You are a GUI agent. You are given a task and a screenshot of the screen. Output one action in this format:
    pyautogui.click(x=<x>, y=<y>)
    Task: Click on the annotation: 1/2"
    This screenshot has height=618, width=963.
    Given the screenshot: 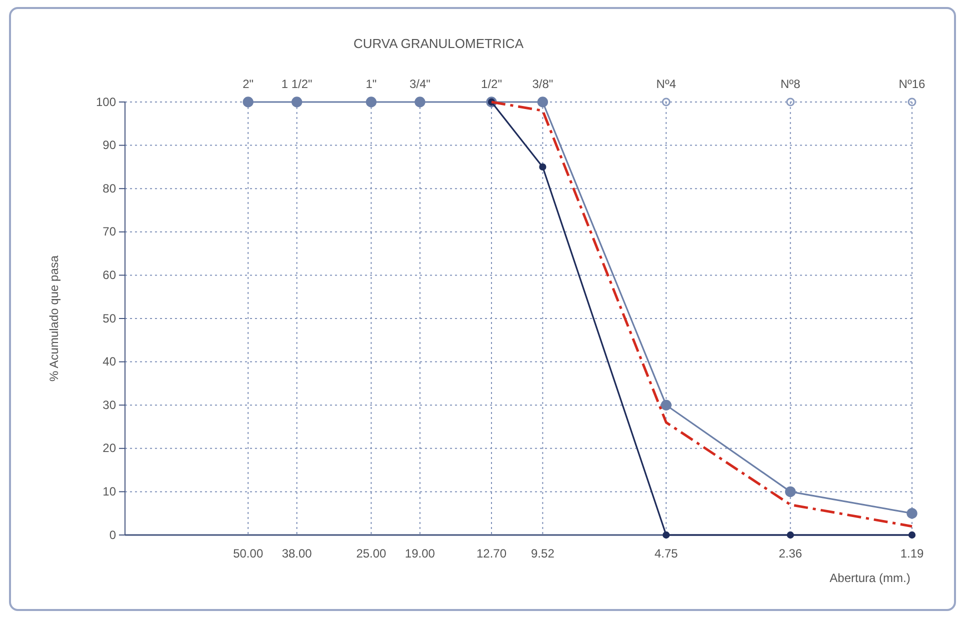 What is the action you would take?
    pyautogui.click(x=491, y=84)
    